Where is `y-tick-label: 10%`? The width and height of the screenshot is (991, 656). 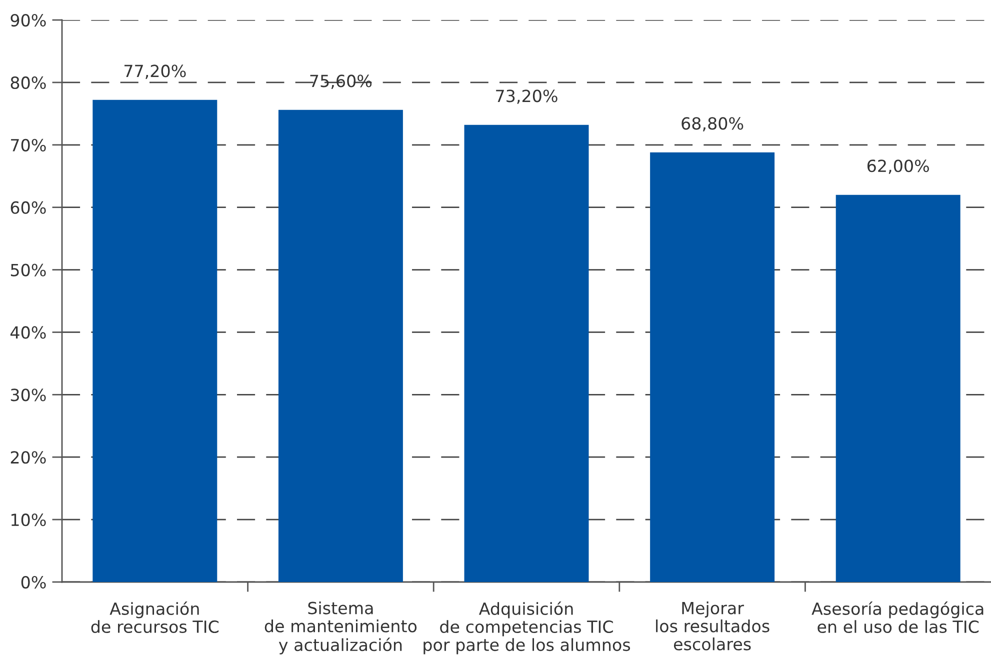 y-tick-label: 10% is located at coordinates (29, 520).